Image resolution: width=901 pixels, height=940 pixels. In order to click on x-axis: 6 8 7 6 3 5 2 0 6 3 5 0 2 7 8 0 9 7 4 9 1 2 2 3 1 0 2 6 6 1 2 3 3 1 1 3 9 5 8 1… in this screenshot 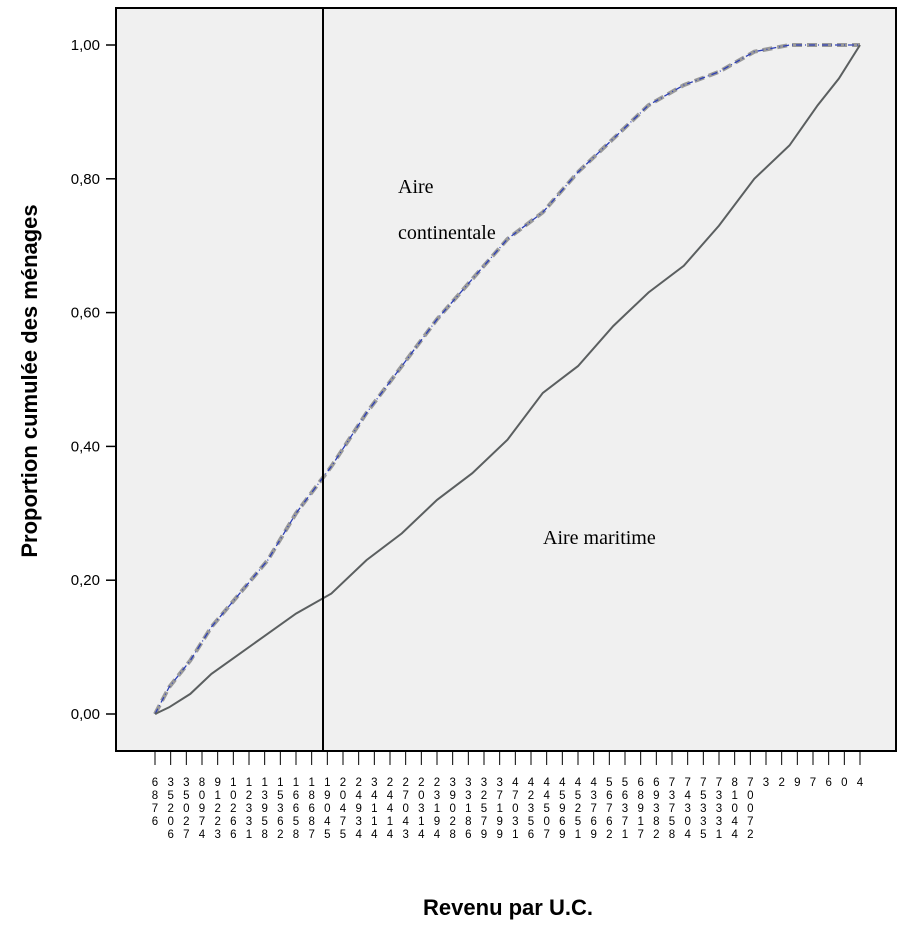, I will do `click(508, 796)`.